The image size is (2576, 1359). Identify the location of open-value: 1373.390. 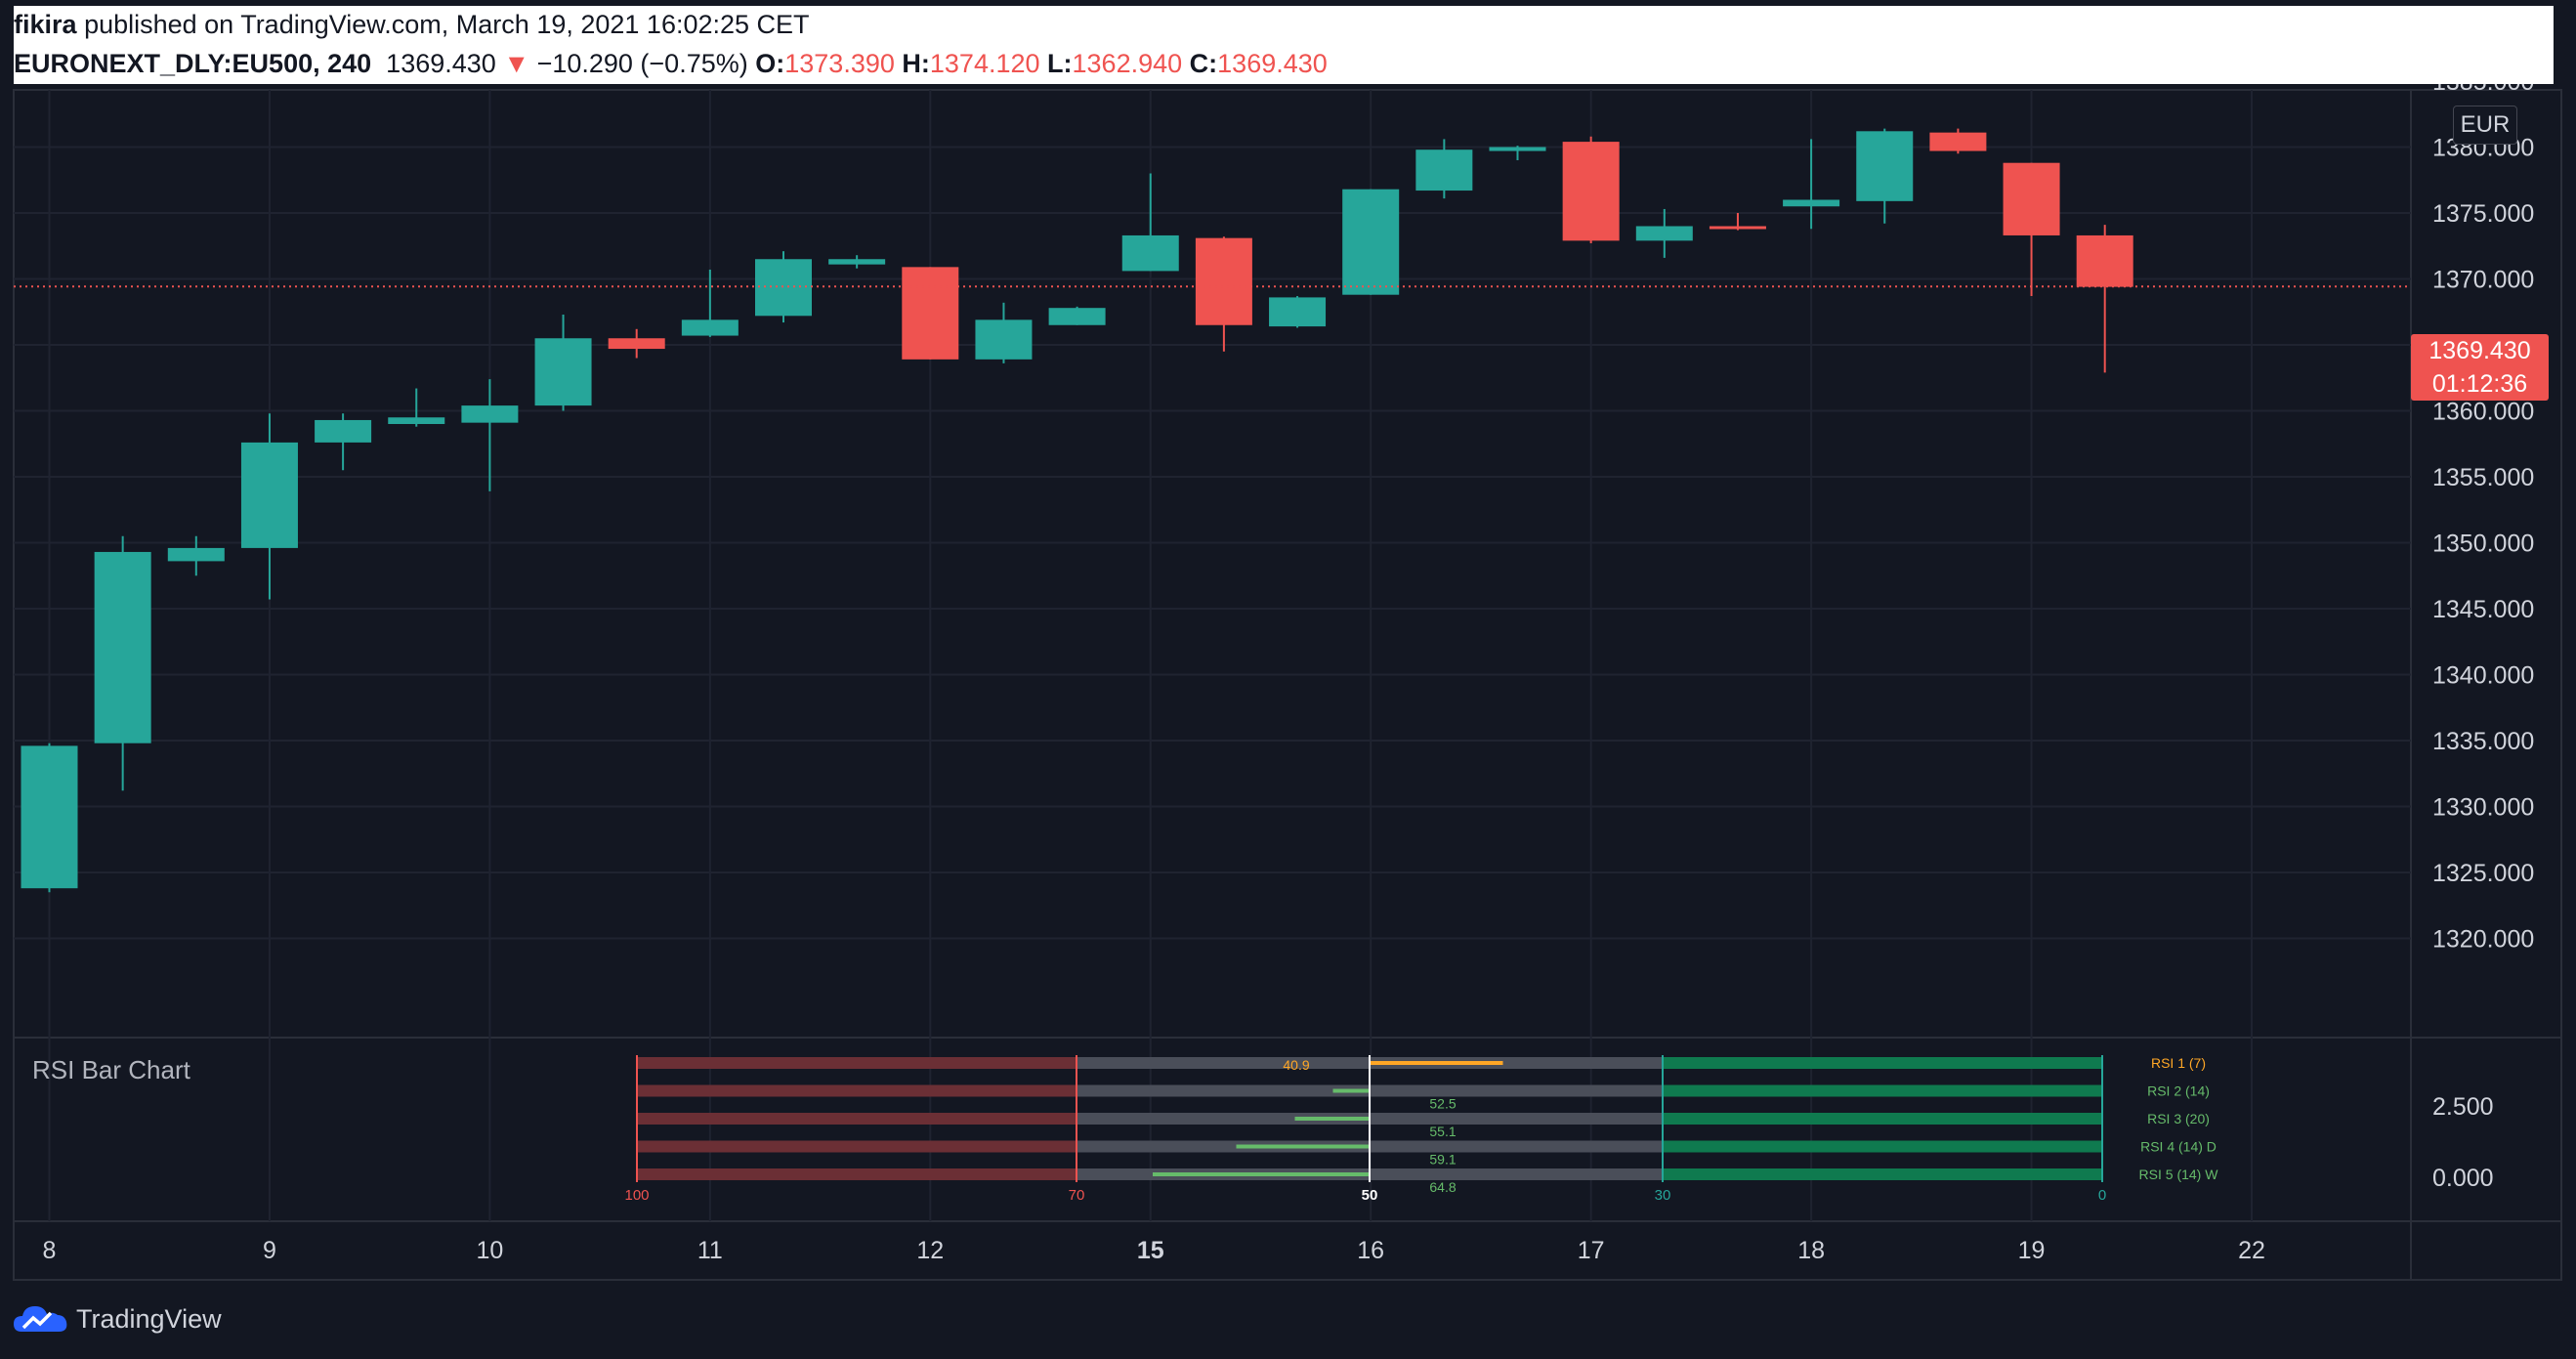
(839, 63).